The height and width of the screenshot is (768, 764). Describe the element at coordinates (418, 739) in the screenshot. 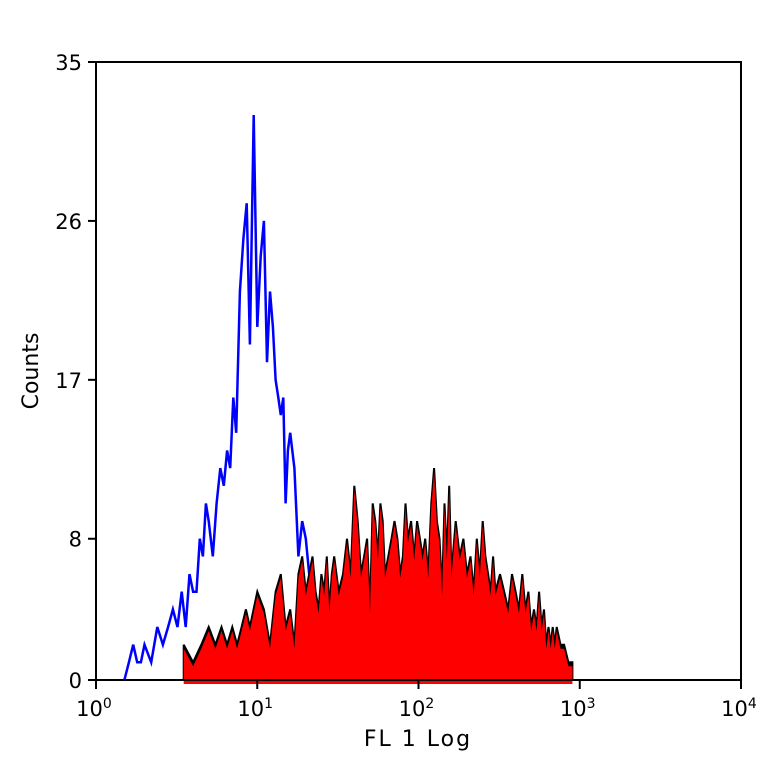

I see `x-axis-label: FL 1 Log` at that location.